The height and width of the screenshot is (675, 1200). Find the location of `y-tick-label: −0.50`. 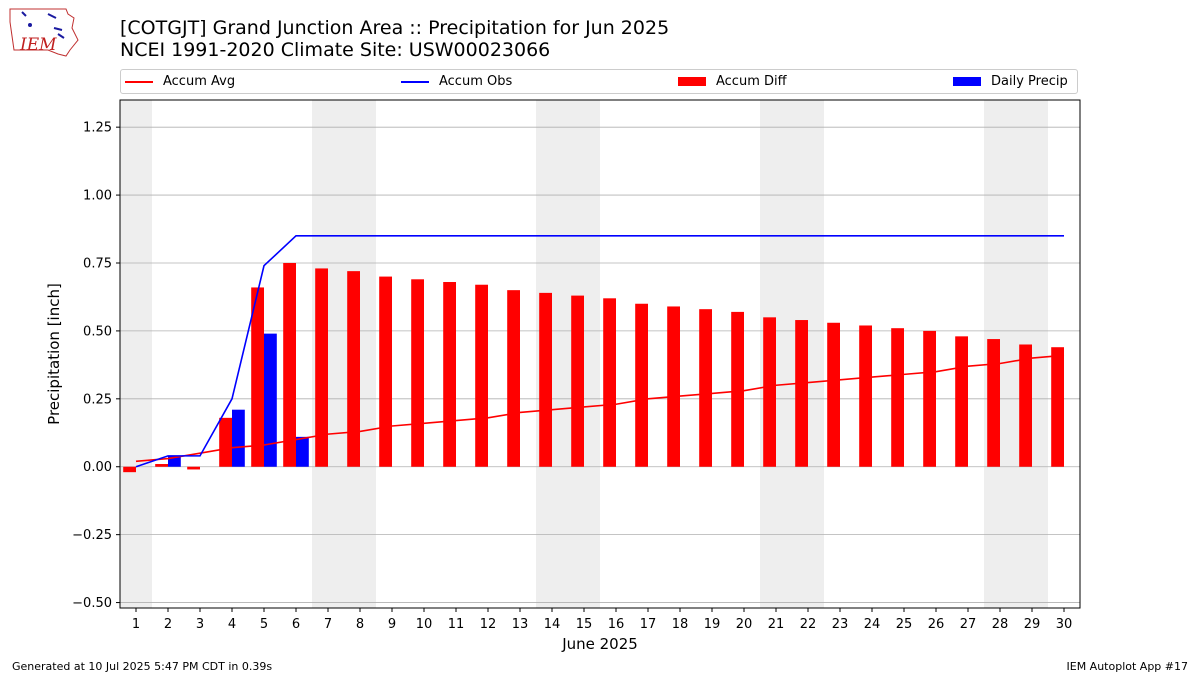

y-tick-label: −0.50 is located at coordinates (92, 603).